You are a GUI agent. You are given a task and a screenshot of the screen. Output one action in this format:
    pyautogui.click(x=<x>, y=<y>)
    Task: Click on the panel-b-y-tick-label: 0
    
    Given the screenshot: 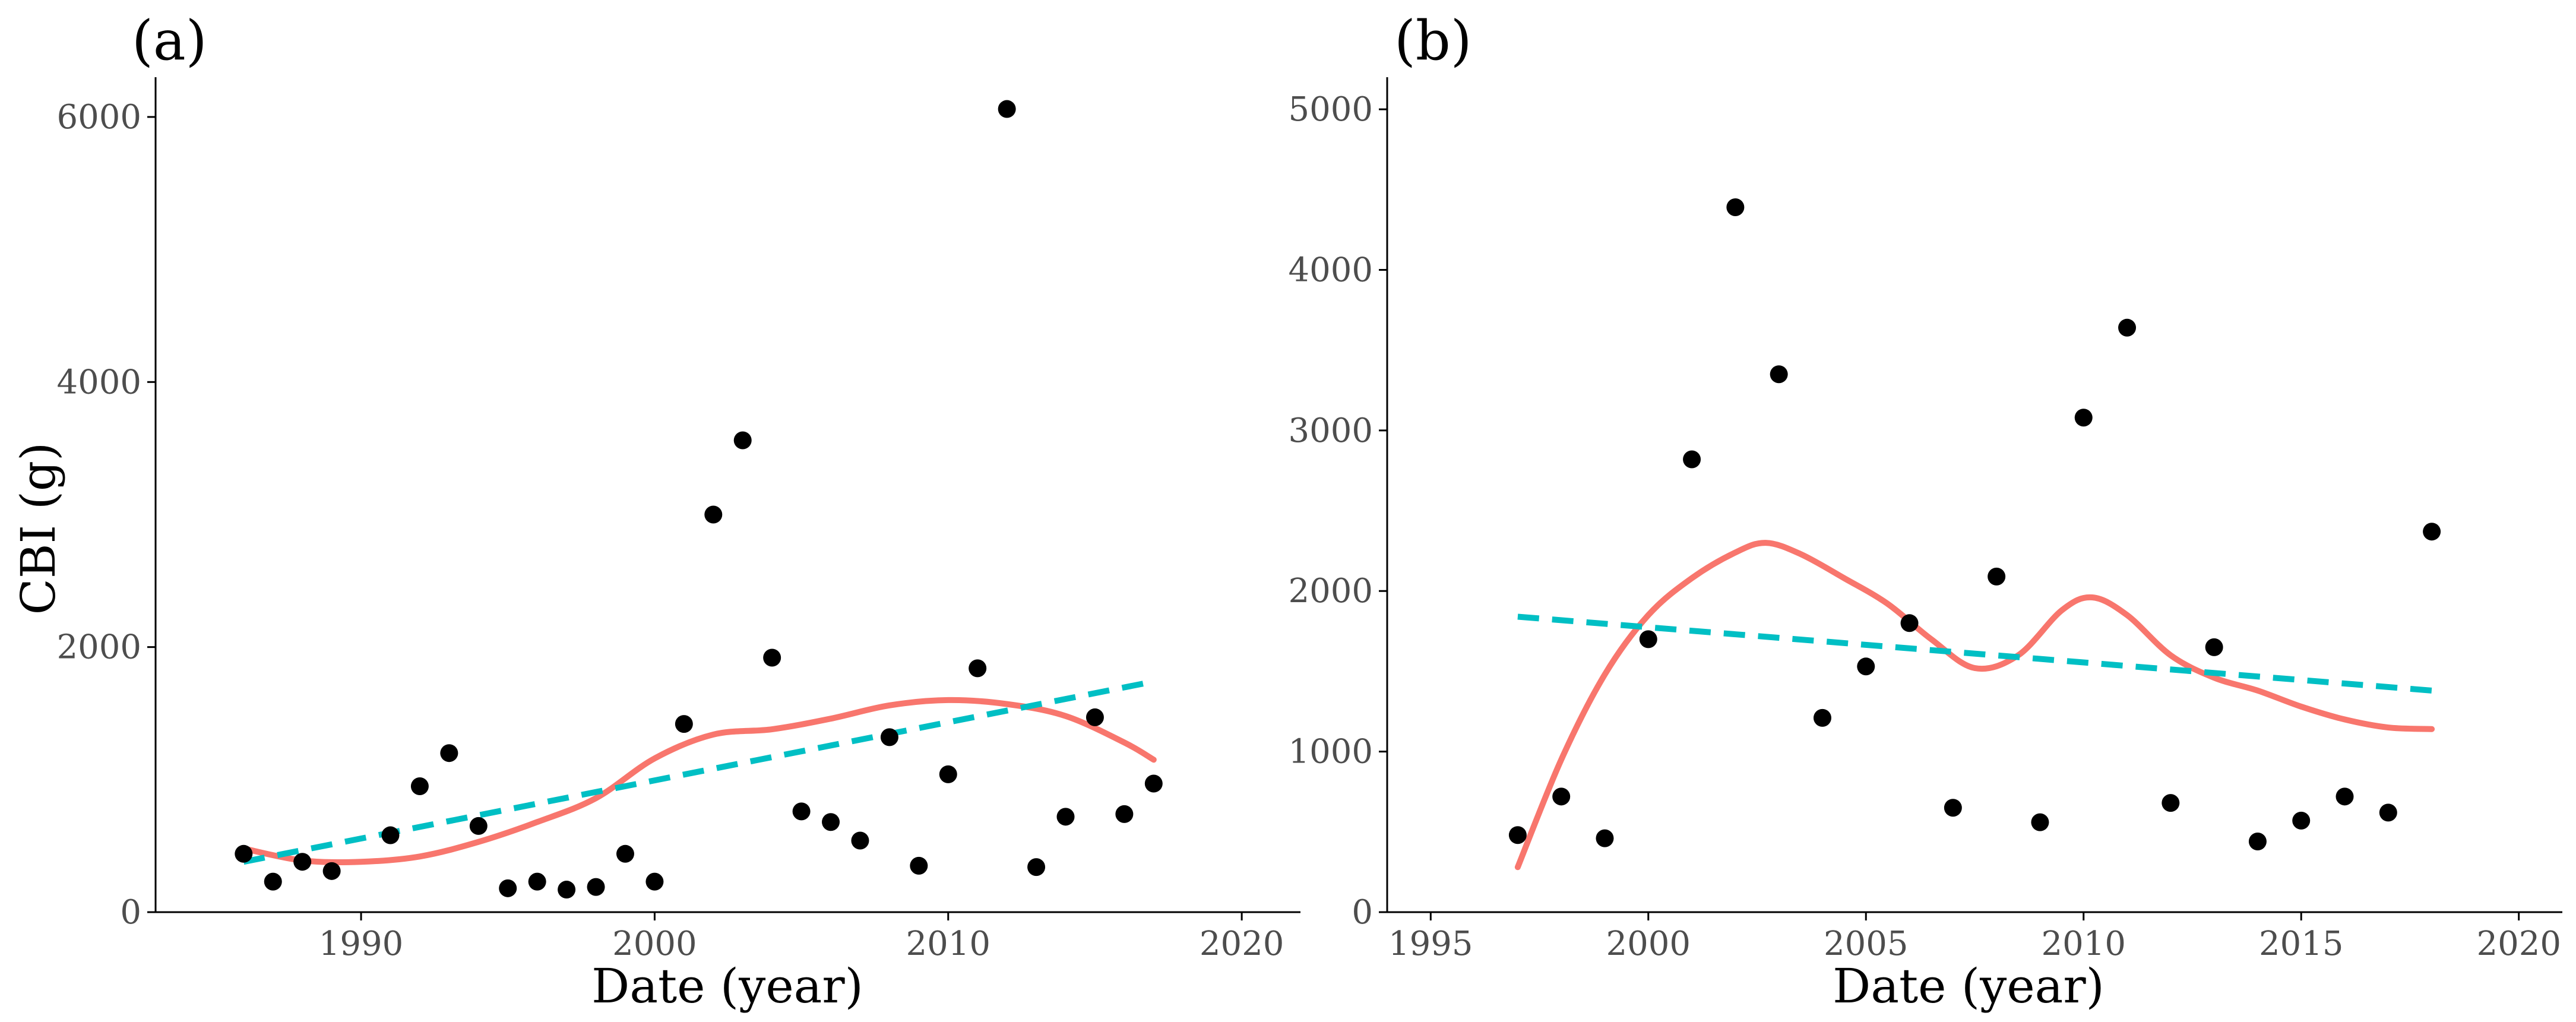 What is the action you would take?
    pyautogui.click(x=1362, y=912)
    